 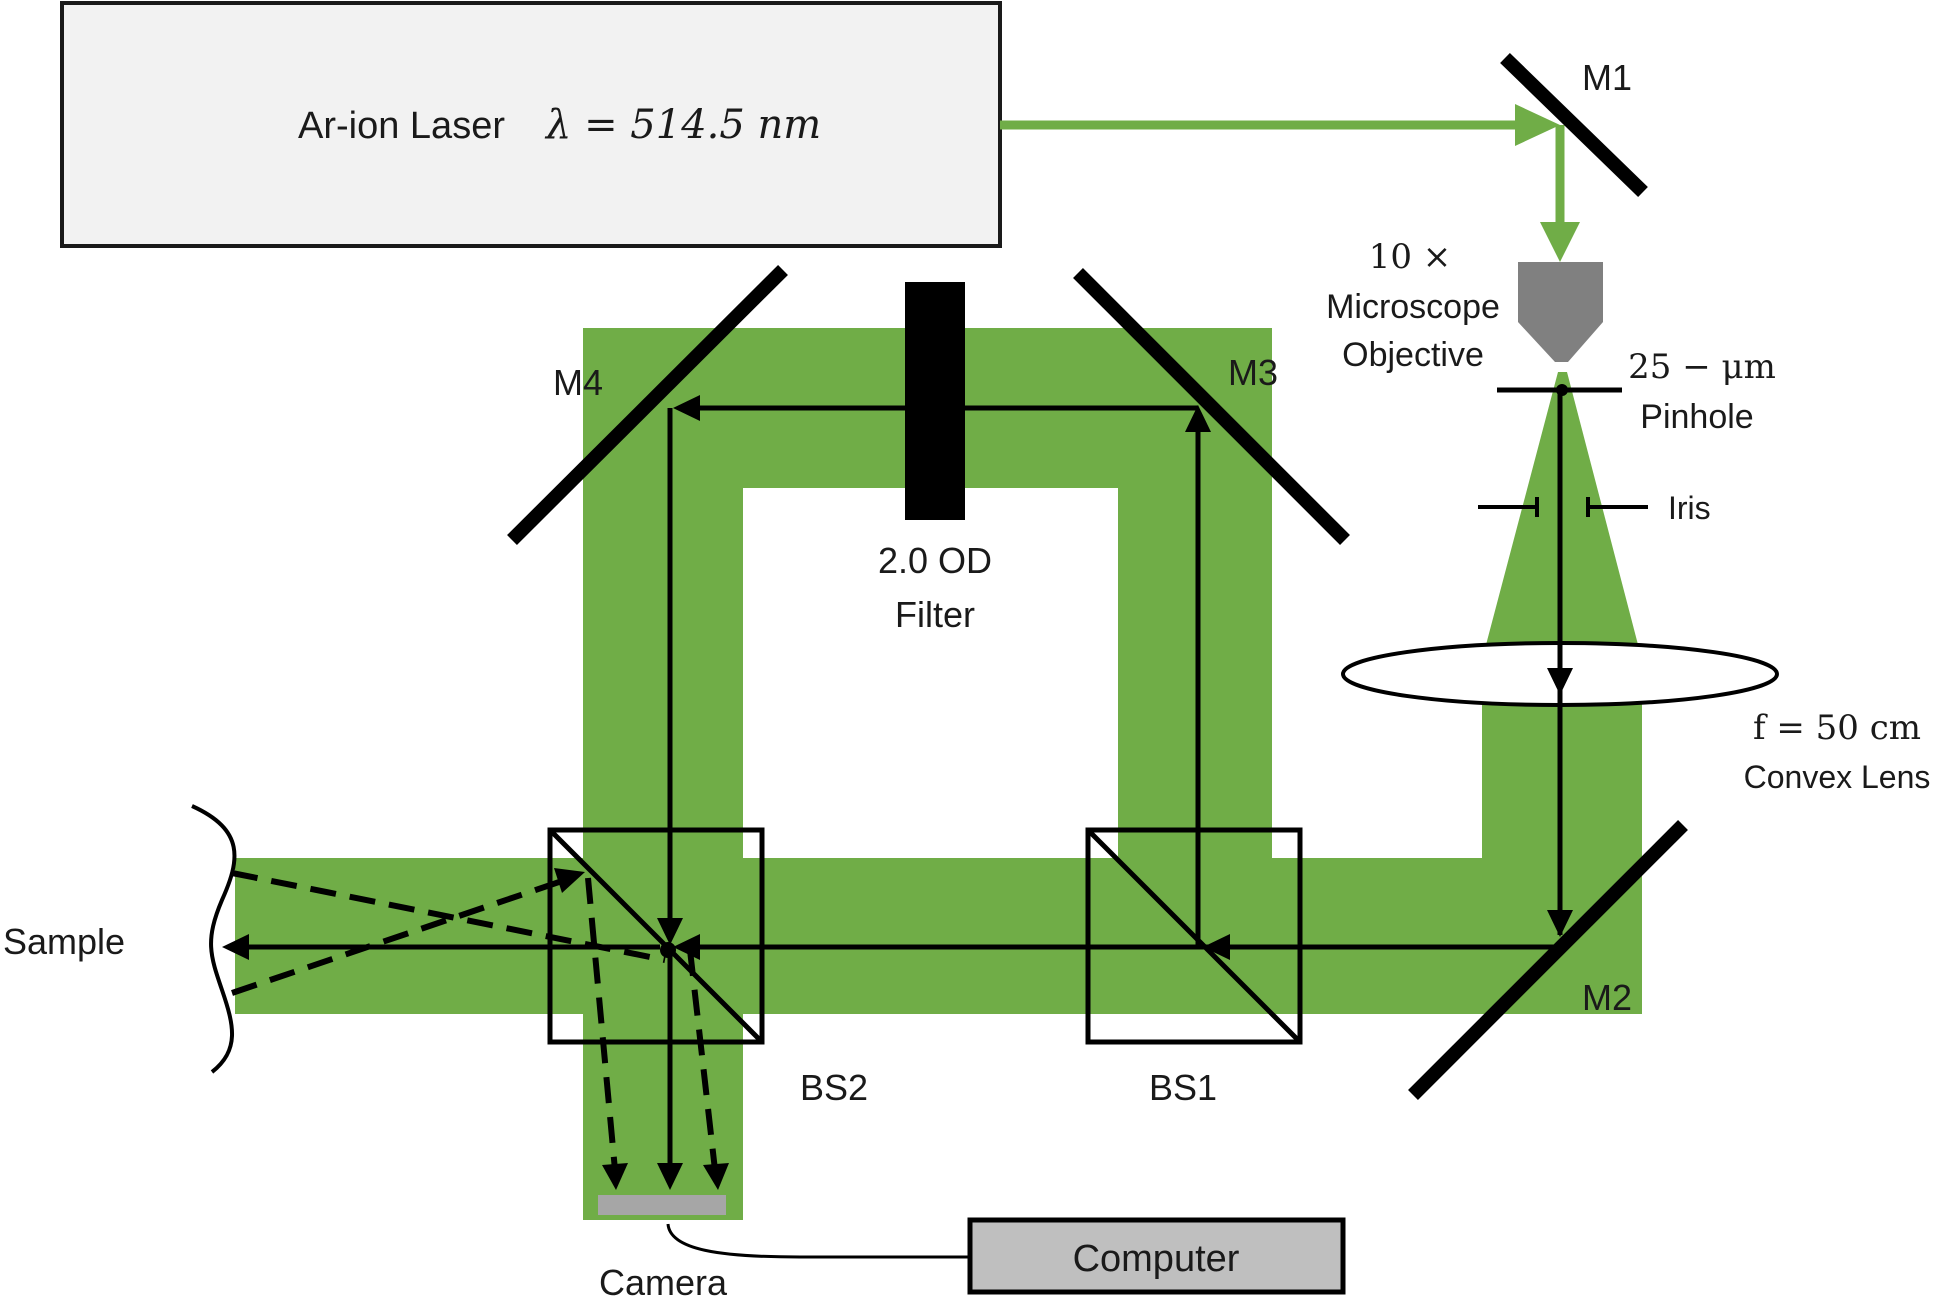 I want to click on beamsplitter-bs1, so click(x=1194, y=936).